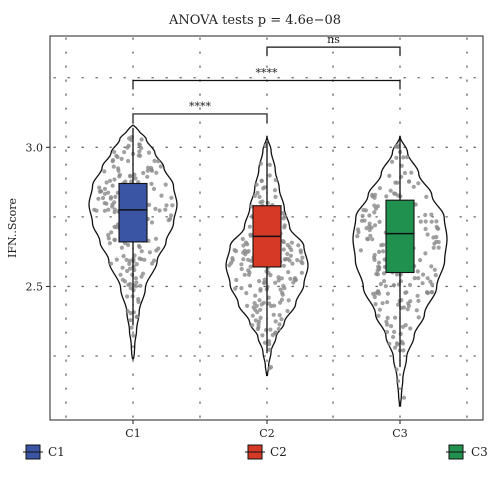 Image resolution: width=500 pixels, height=482 pixels. What do you see at coordinates (400, 271) in the screenshot?
I see `violin-c3` at bounding box center [400, 271].